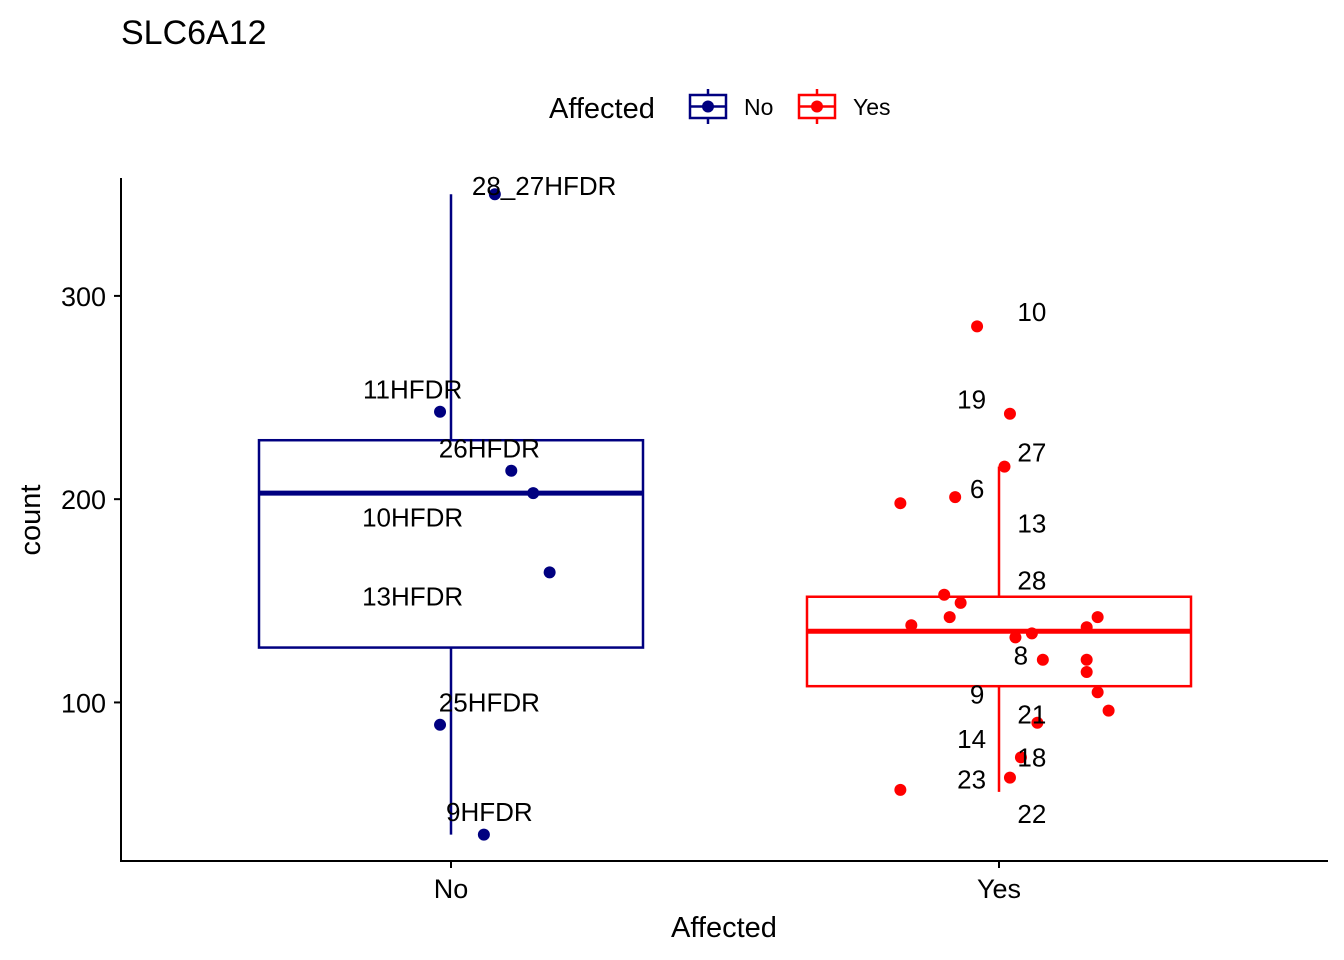 This screenshot has width=1344, height=960. I want to click on point-label: 9, so click(977, 694).